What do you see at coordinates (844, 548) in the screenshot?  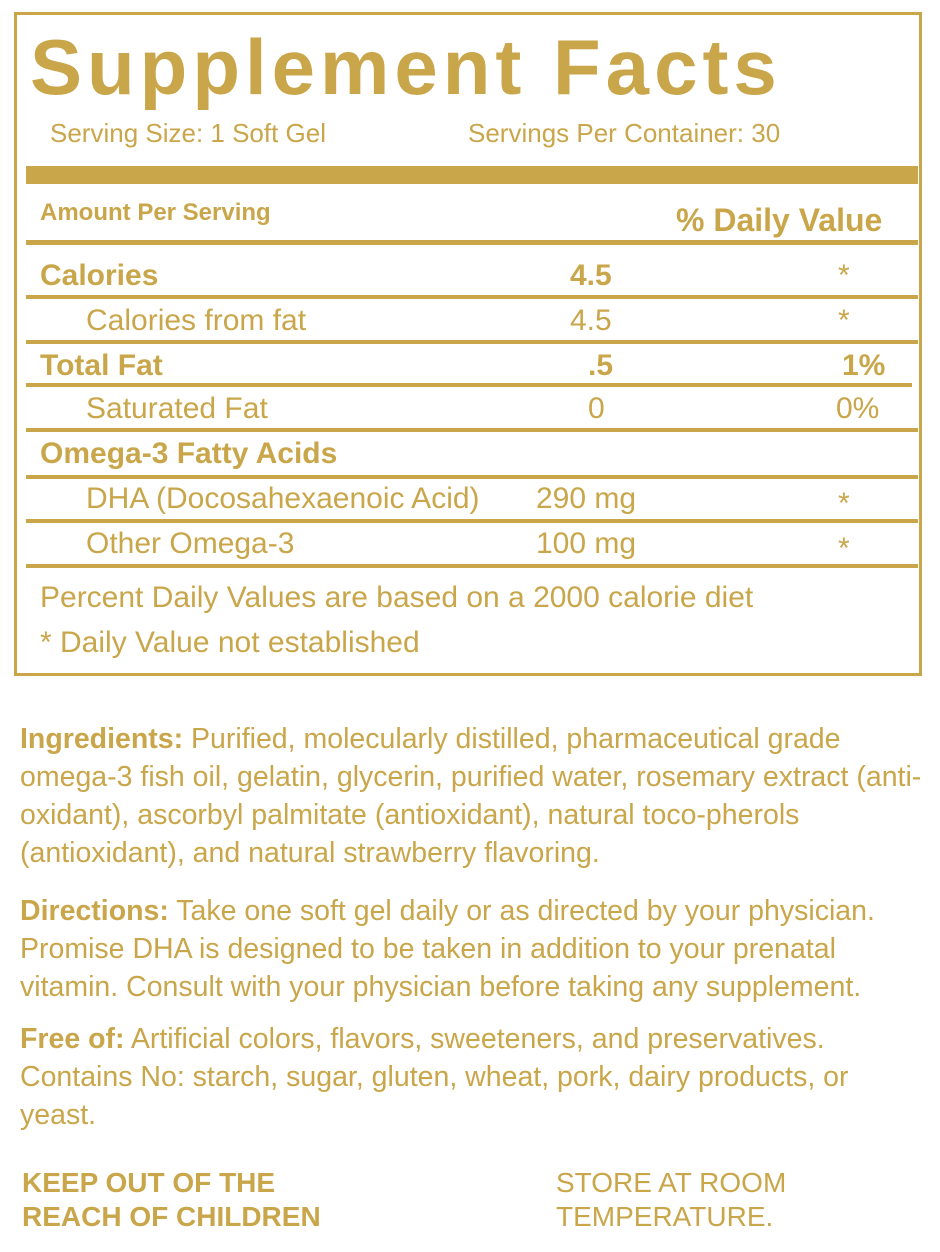 I see `row-other-omega3-dv: *` at bounding box center [844, 548].